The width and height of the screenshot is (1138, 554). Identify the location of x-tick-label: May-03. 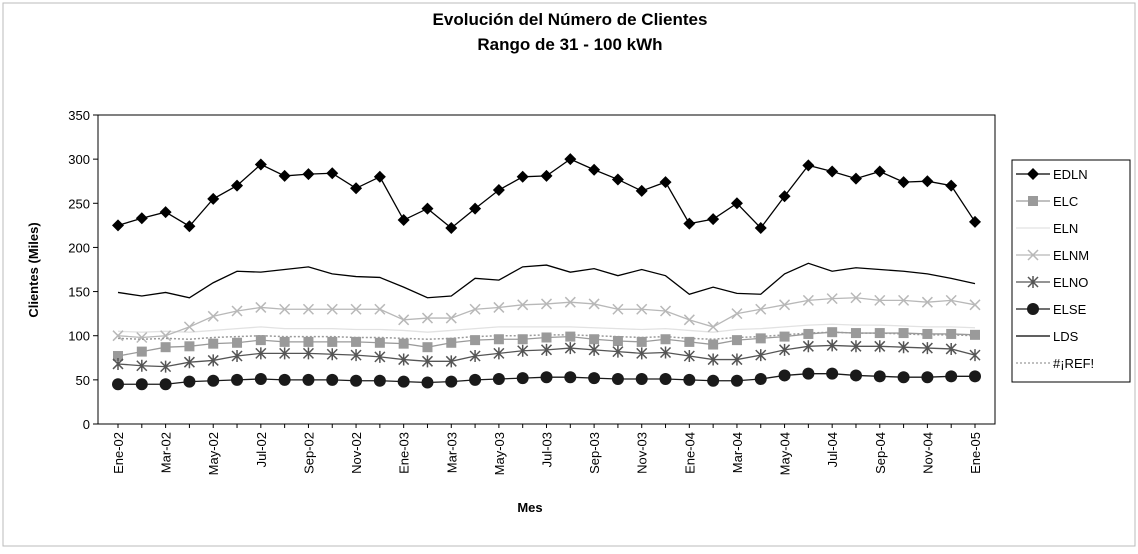
(499, 453).